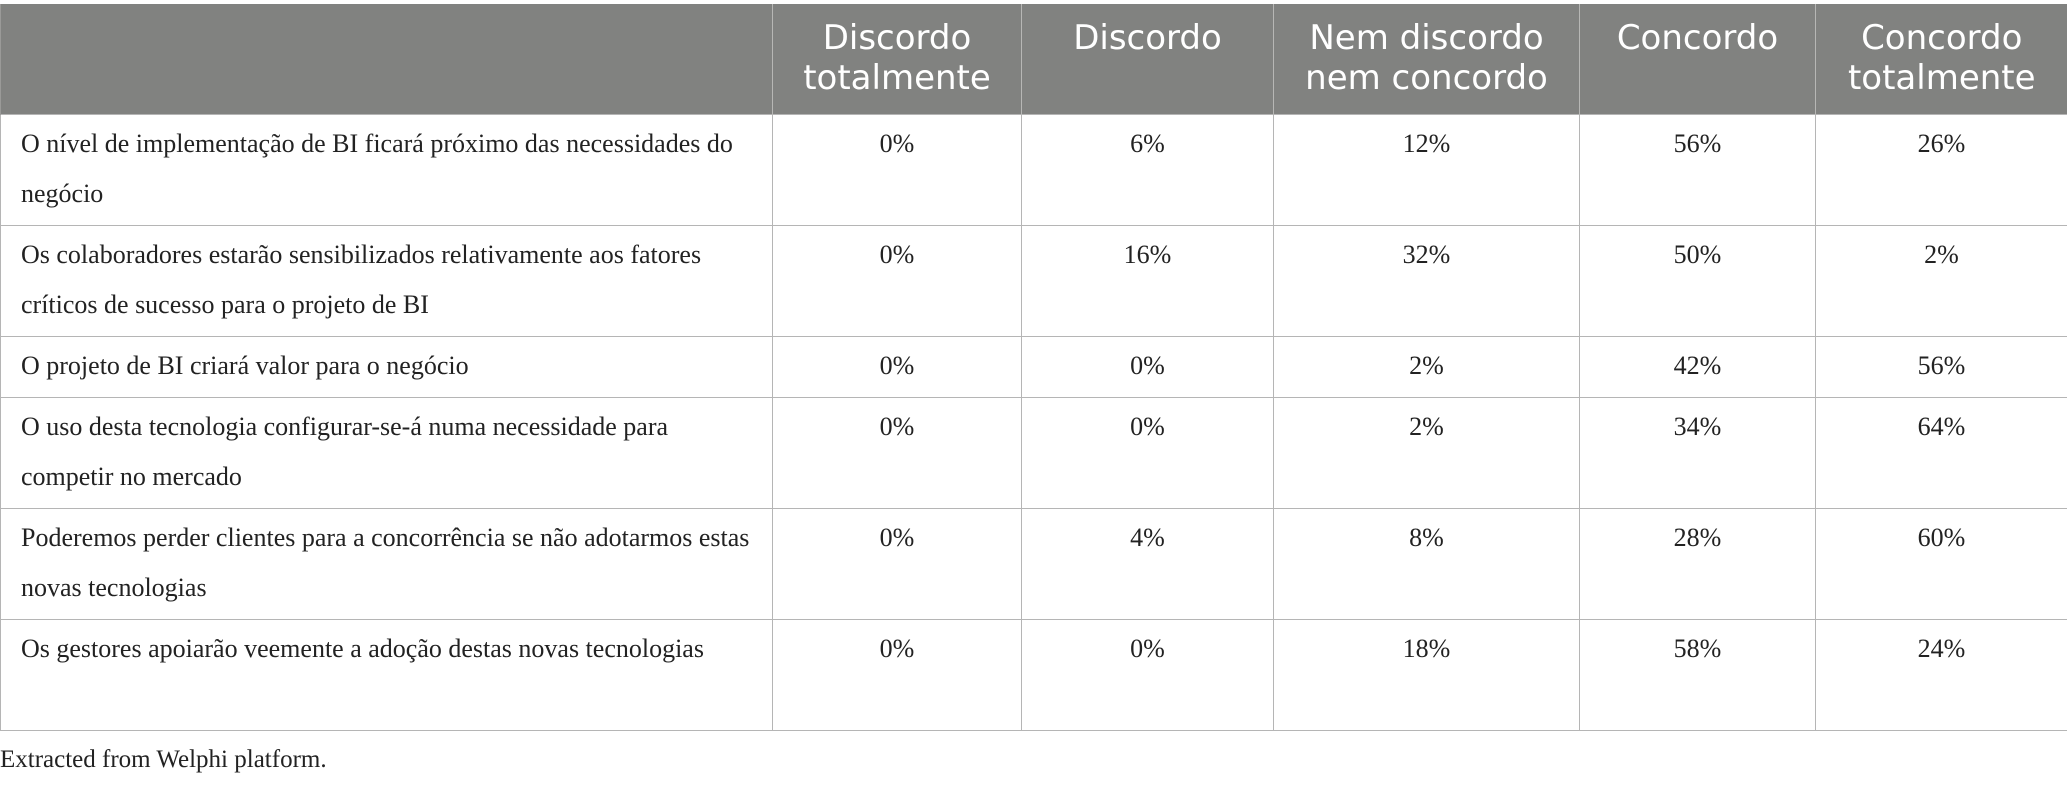  I want to click on value-cell: 12%, so click(1426, 169).